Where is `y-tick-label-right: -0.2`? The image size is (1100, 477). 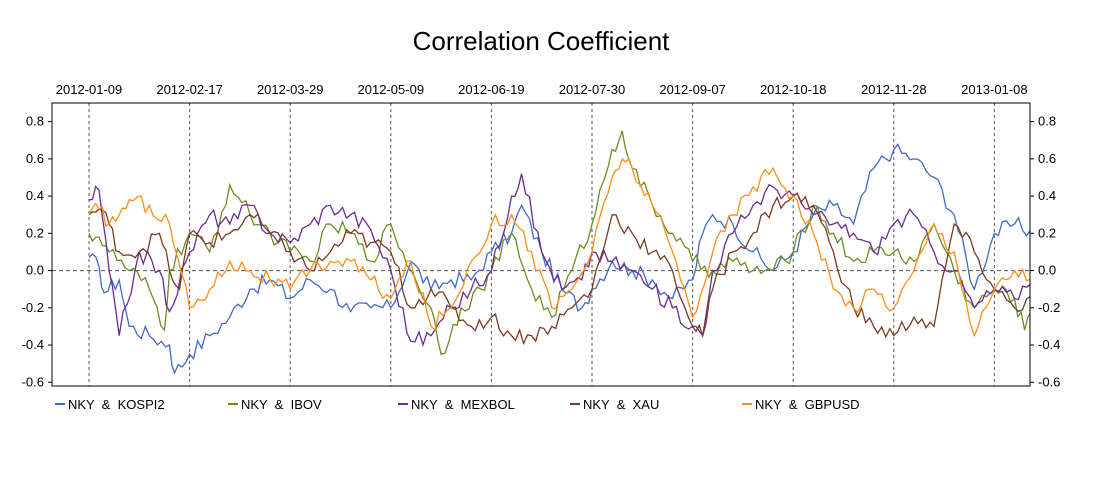
y-tick-label-right: -0.2 is located at coordinates (1049, 307).